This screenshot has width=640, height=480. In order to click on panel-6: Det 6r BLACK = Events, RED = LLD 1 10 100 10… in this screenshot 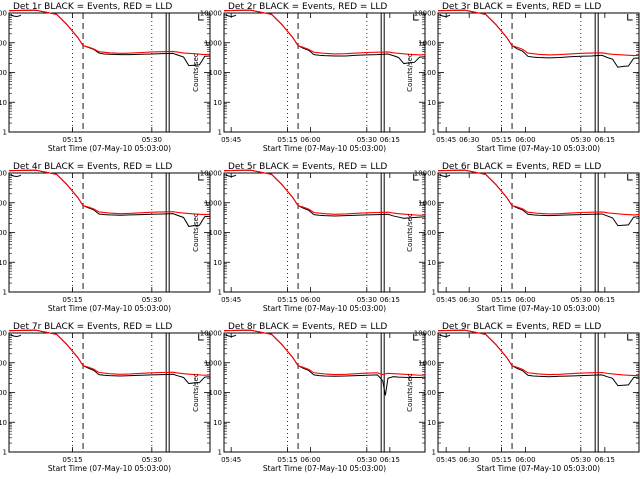, I will do `click(523, 237)`.